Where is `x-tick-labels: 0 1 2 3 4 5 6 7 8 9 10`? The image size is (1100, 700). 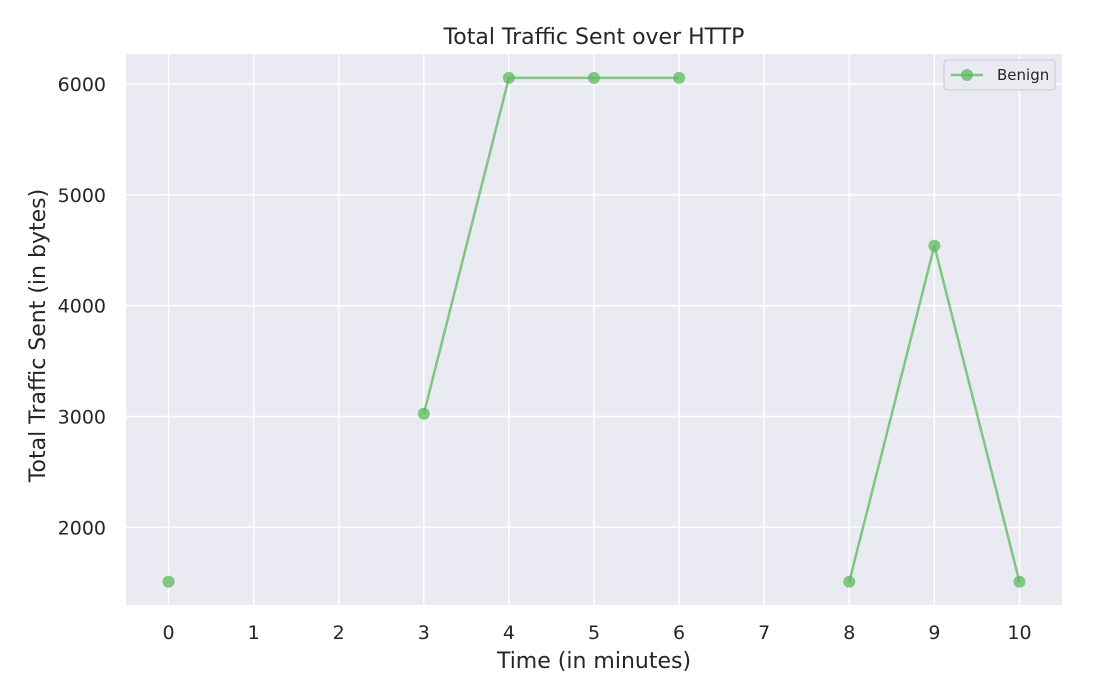
x-tick-labels: 0 1 2 3 4 5 6 7 8 9 10 is located at coordinates (596, 633).